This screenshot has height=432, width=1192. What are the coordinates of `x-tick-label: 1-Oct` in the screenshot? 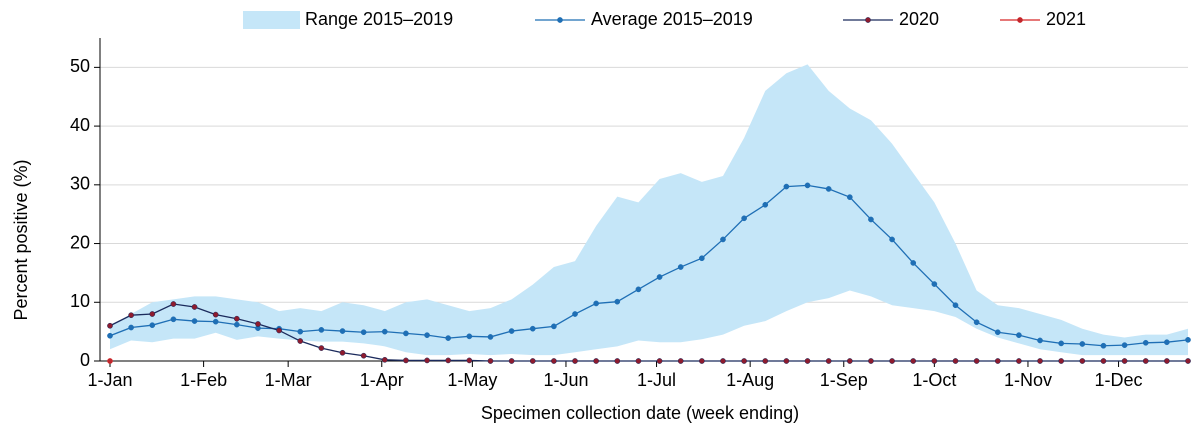 It's located at (934, 380).